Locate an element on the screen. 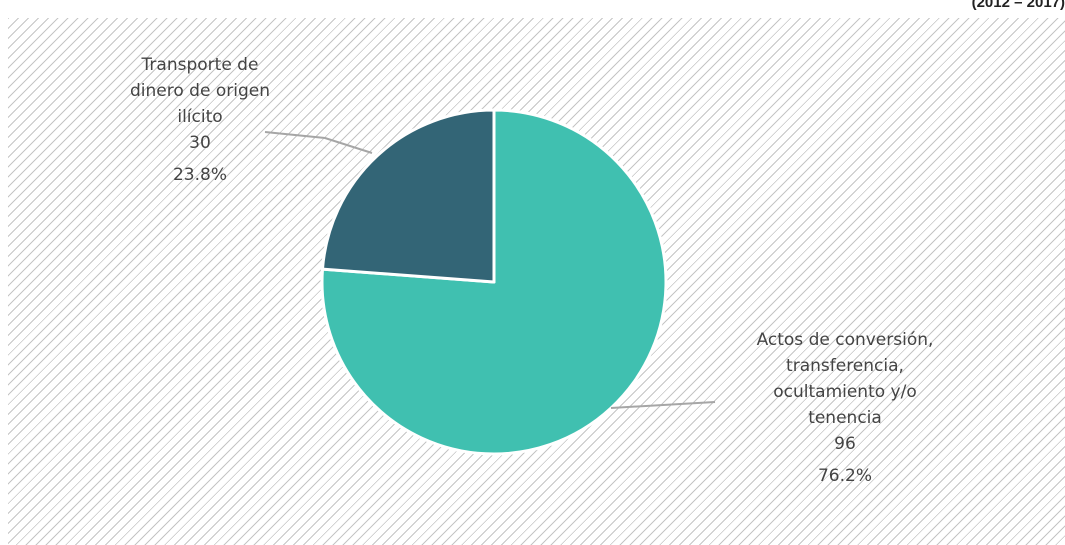  slice-value: 96 is located at coordinates (845, 444).